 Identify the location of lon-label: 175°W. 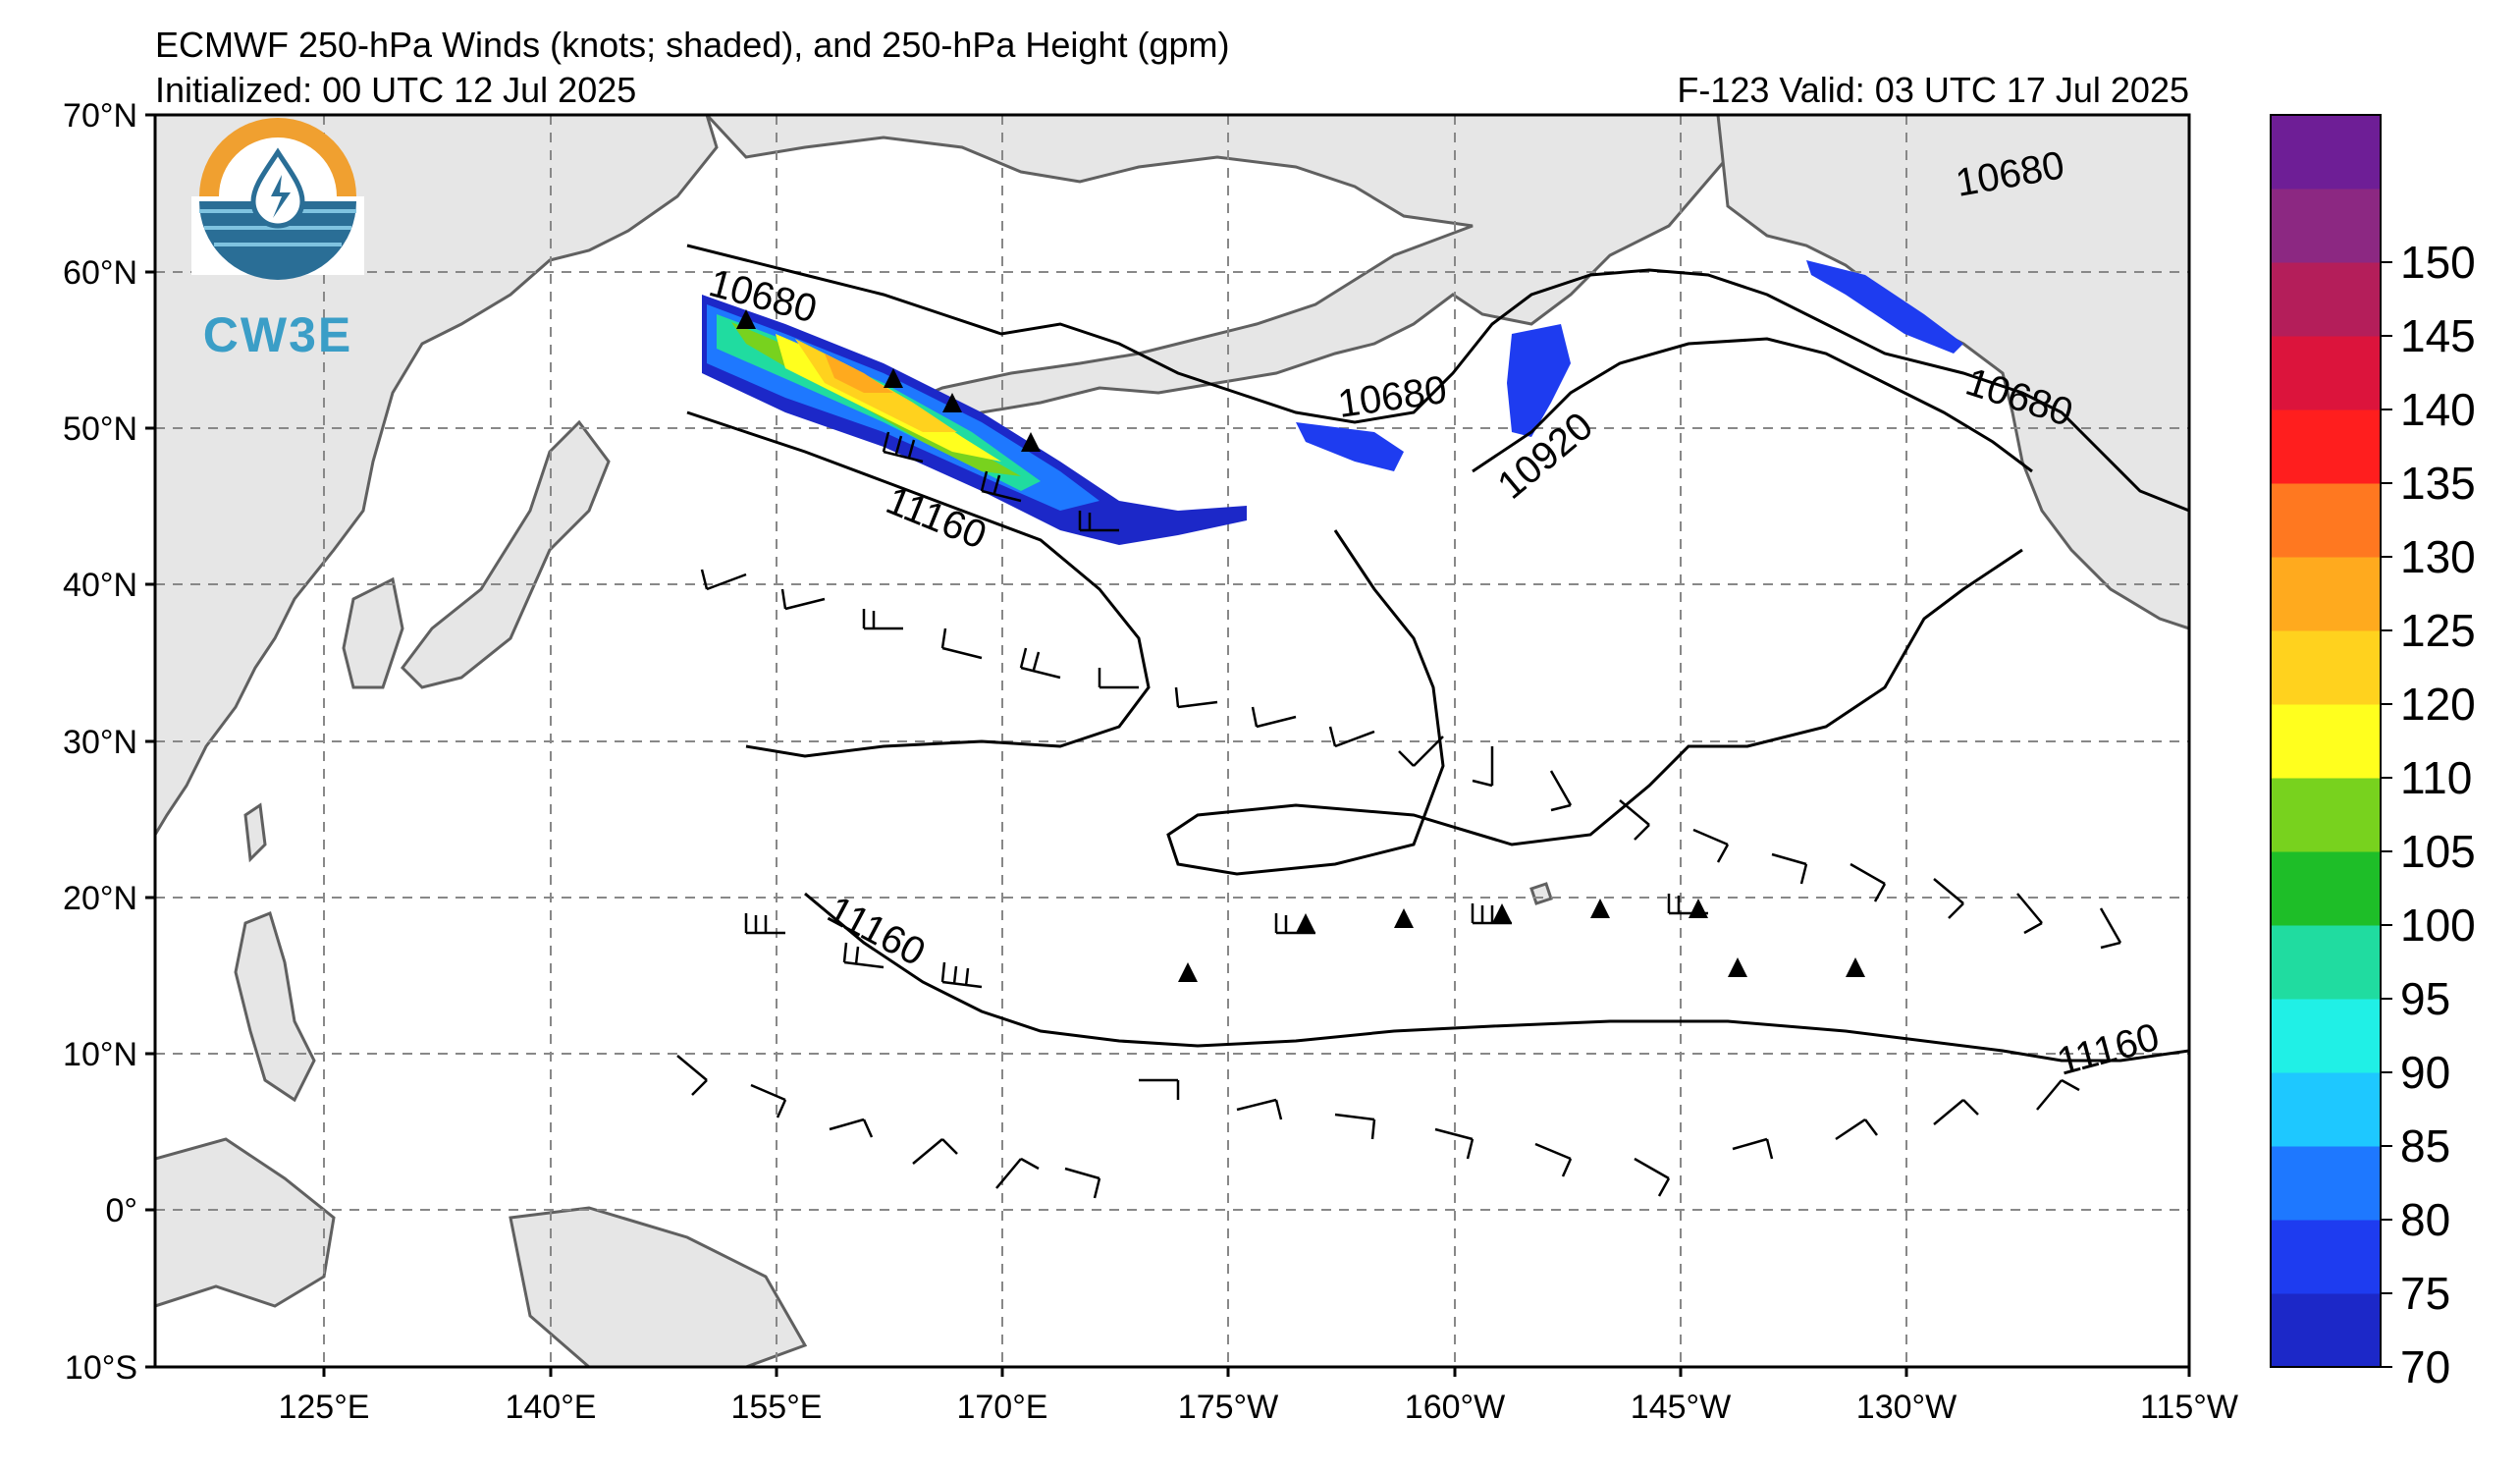
(1228, 1407).